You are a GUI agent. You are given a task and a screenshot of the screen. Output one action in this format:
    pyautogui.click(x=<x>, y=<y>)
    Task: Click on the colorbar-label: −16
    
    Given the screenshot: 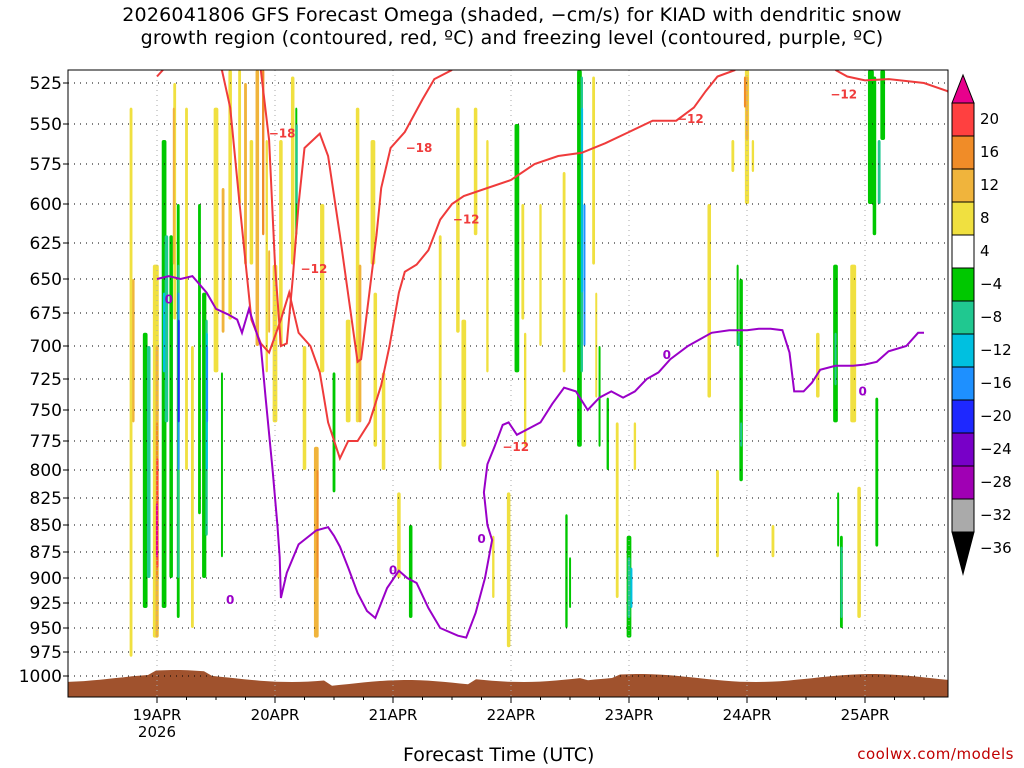 What is the action you would take?
    pyautogui.click(x=996, y=383)
    